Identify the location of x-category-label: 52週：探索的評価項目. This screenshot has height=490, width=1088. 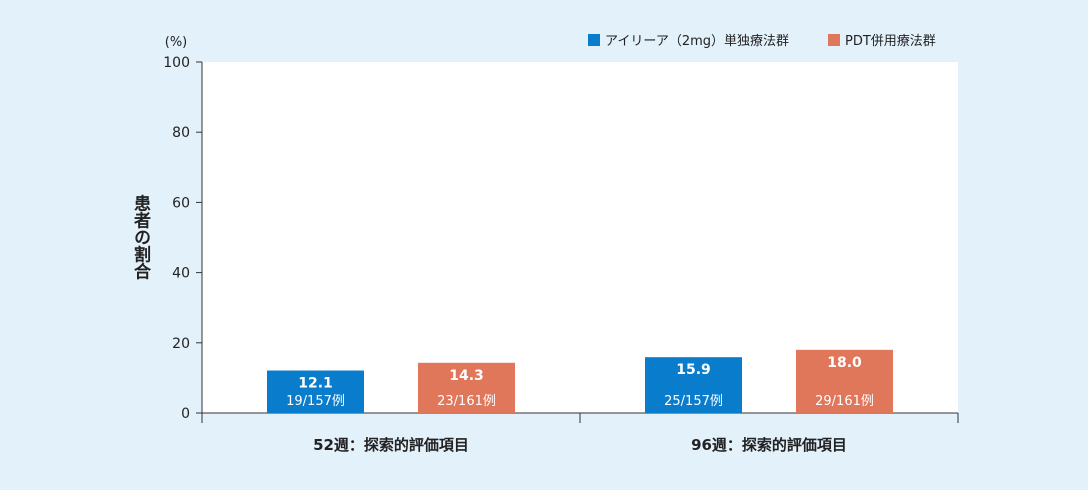
(391, 445).